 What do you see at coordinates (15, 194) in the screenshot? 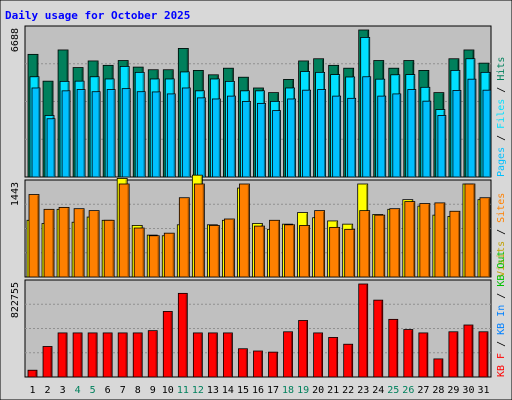
I see `y-max-label: 1443` at bounding box center [15, 194].